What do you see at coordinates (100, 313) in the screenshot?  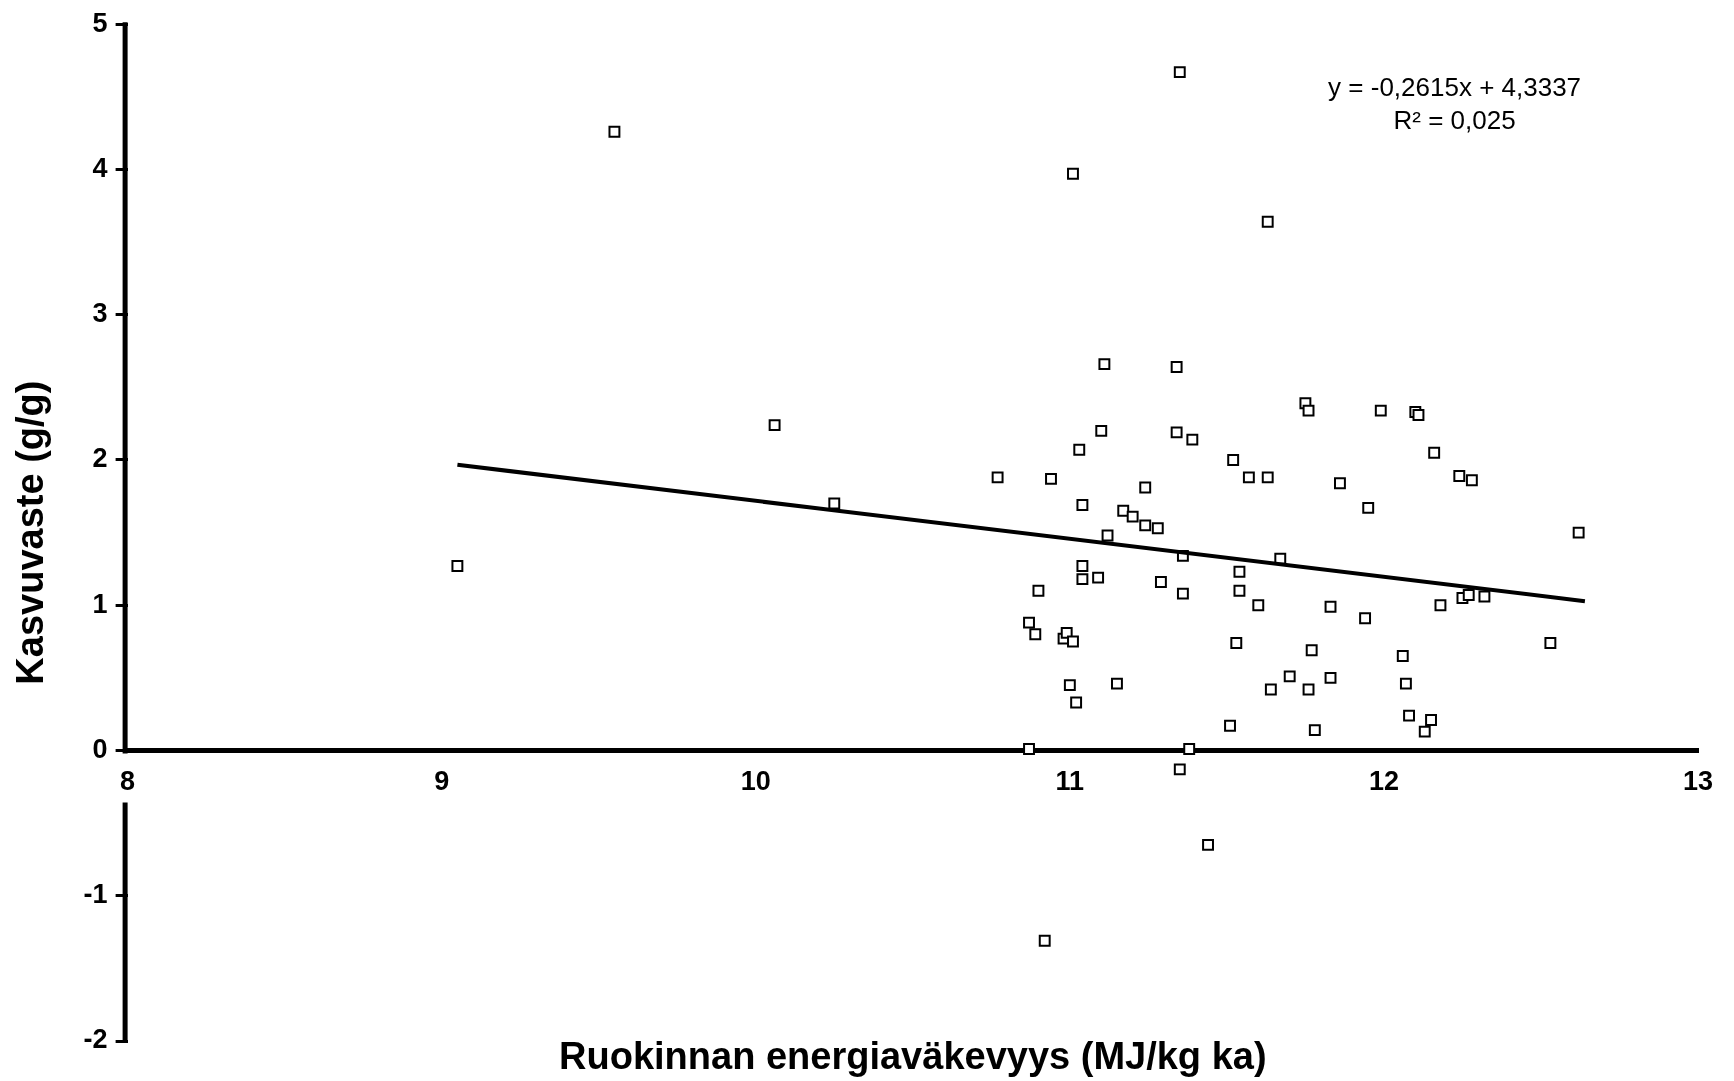 I see `y-tick-label: 3` at bounding box center [100, 313].